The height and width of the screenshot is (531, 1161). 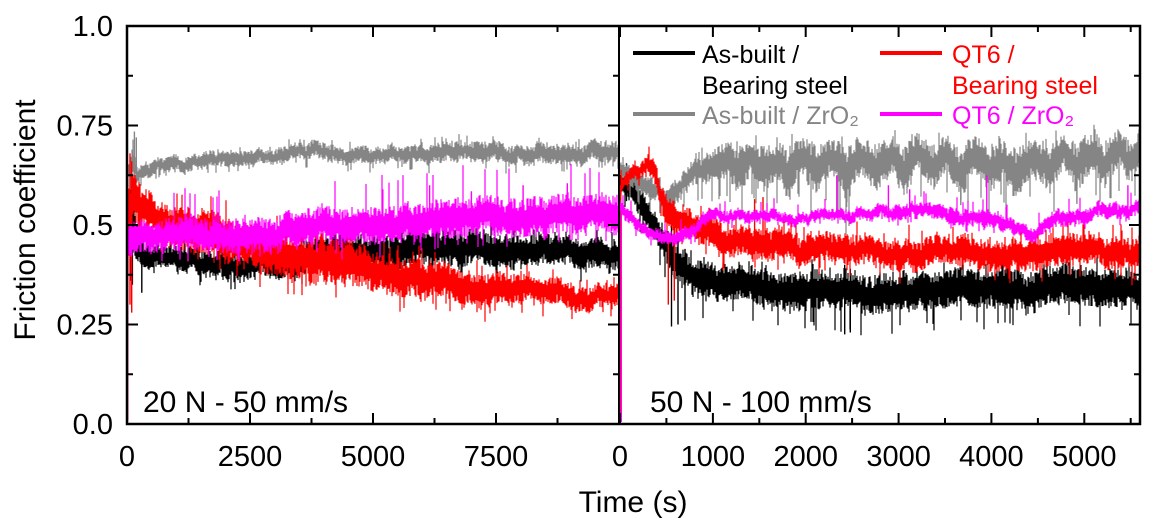 I want to click on x-tick-label: 2500, so click(x=250, y=457).